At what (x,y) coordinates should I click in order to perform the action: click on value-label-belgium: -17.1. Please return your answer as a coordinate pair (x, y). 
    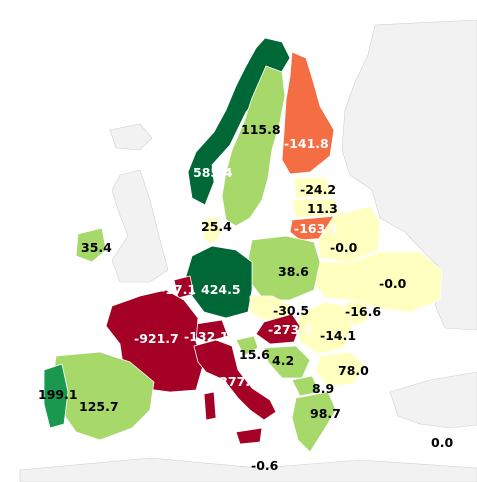
    Looking at the image, I should click on (178, 289).